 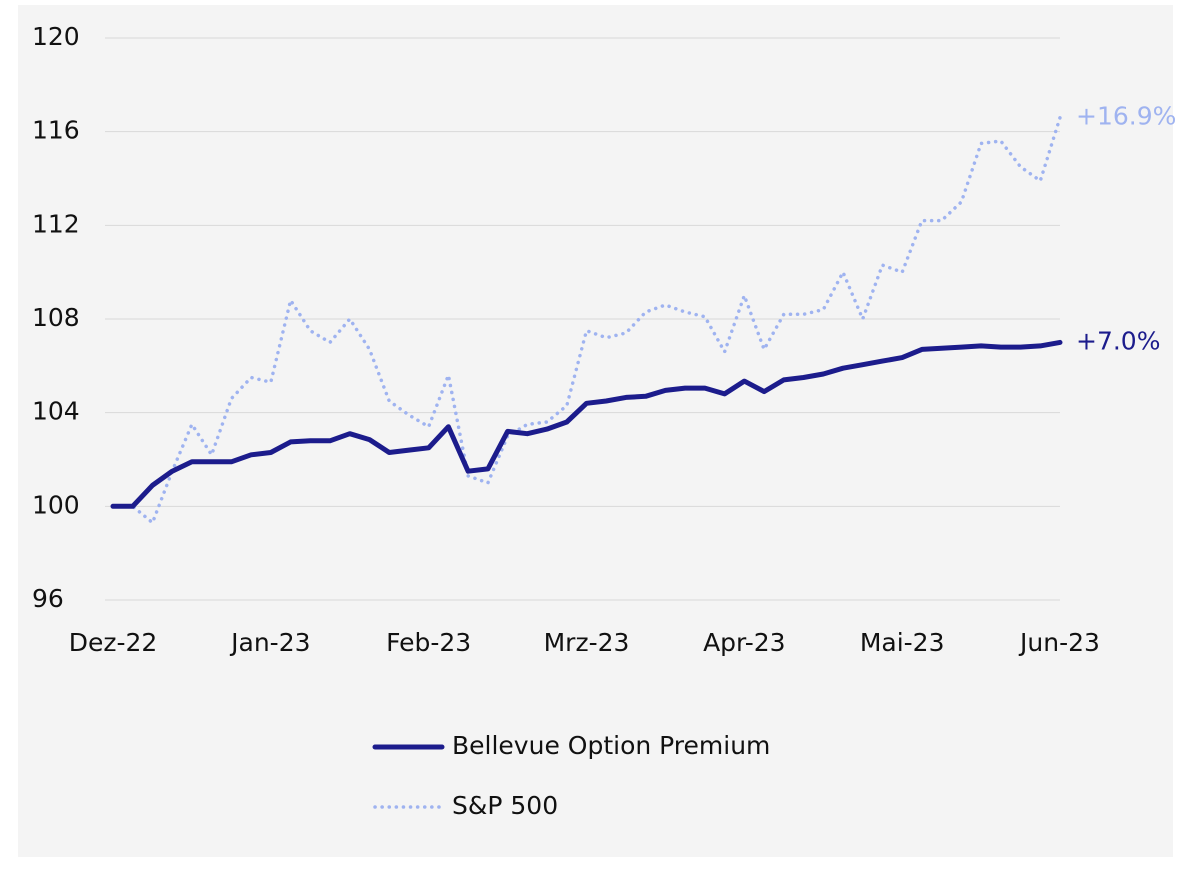 What do you see at coordinates (56, 504) in the screenshot?
I see `y-tick-label: 100` at bounding box center [56, 504].